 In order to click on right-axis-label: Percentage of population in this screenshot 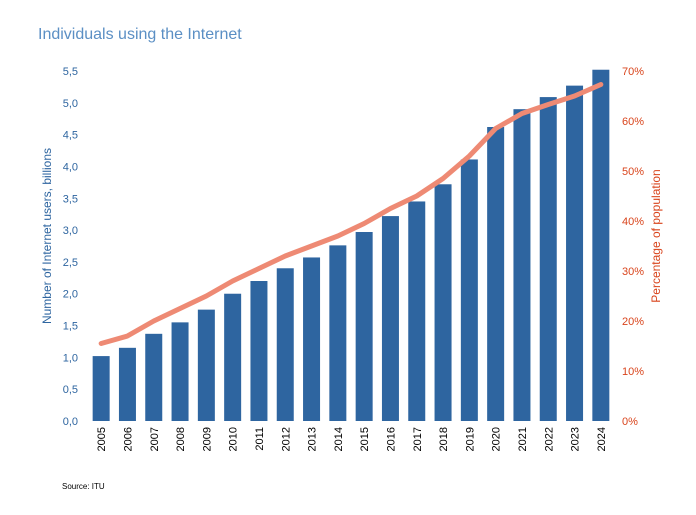, I will do `click(656, 235)`.